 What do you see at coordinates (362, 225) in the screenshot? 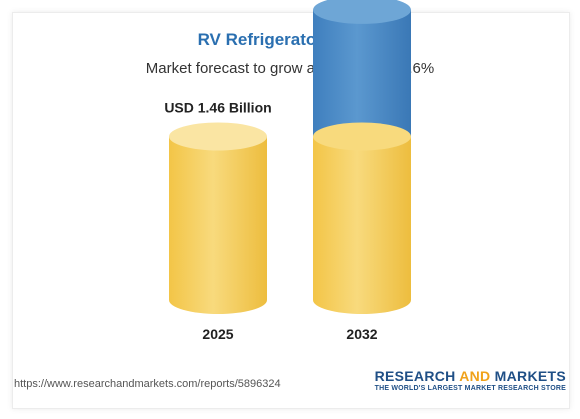
I see `bar-2032-base-body` at bounding box center [362, 225].